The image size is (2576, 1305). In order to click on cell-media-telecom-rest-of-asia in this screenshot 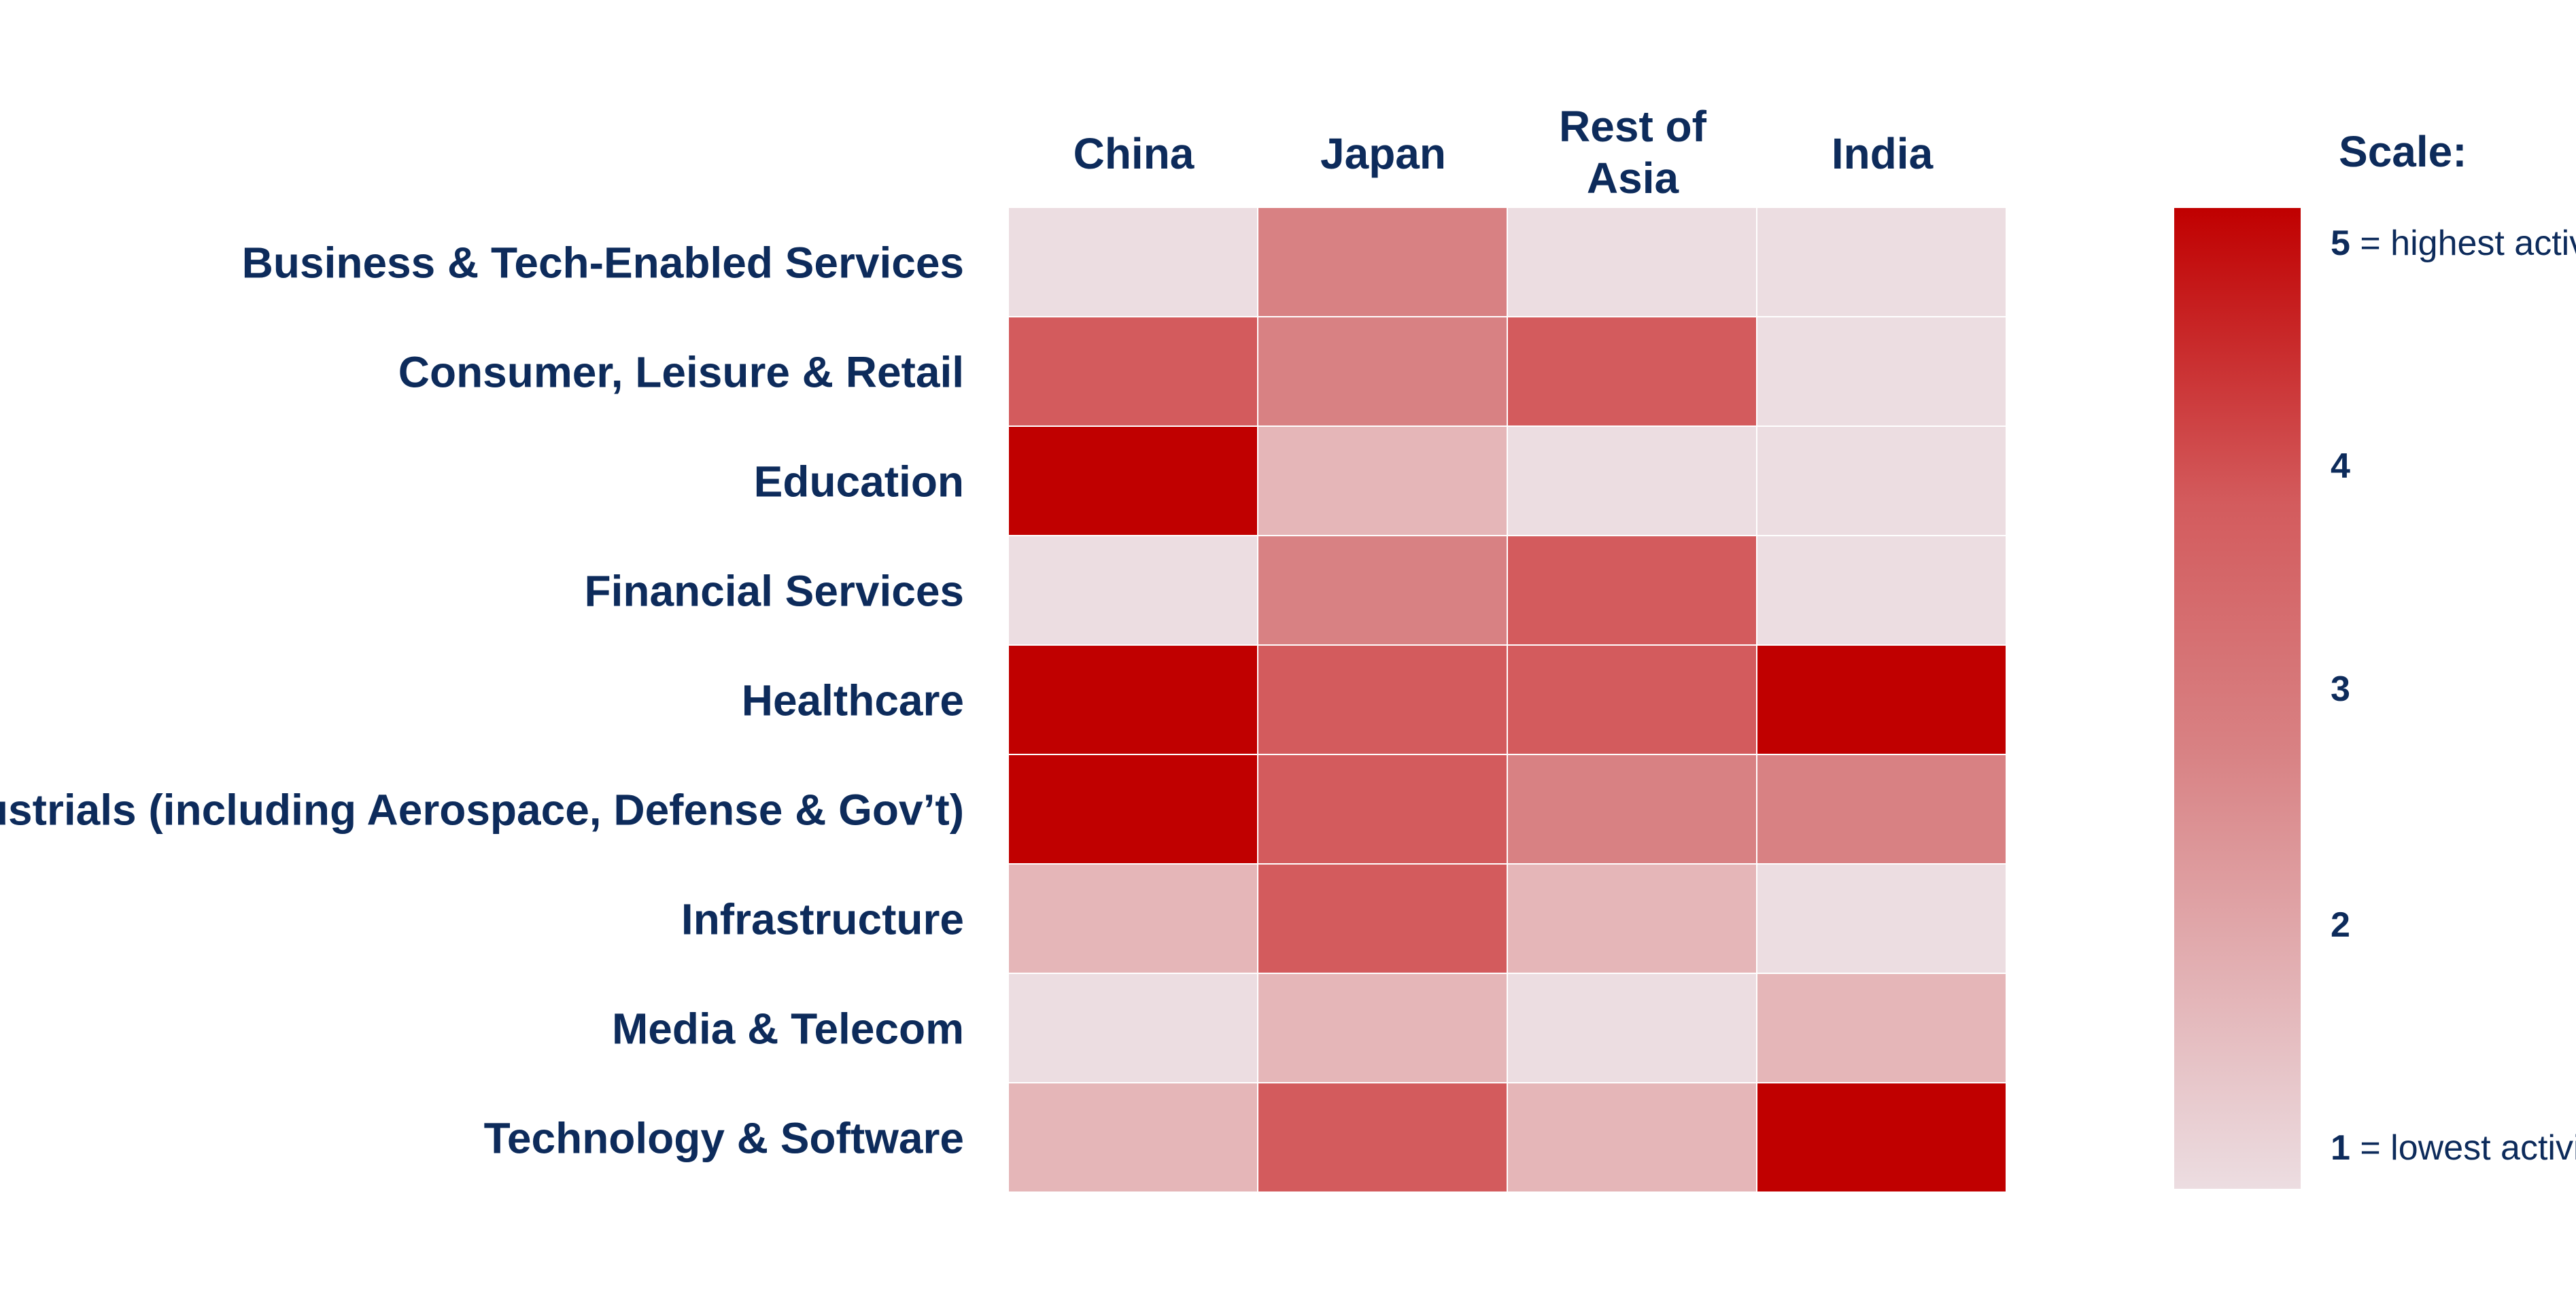, I will do `click(1632, 1028)`.